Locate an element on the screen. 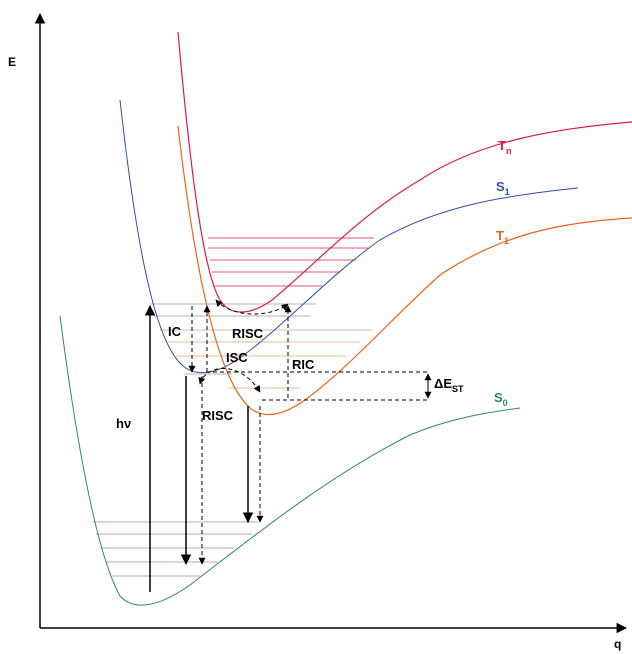 Image resolution: width=632 pixels, height=654 pixels. risc-upper-label: RISC is located at coordinates (248, 333).